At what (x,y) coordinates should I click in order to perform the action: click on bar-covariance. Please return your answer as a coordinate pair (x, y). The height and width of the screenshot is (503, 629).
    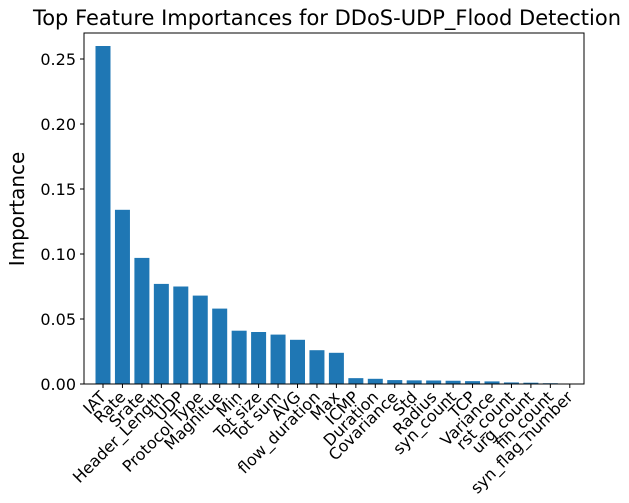
    Looking at the image, I should click on (394, 382).